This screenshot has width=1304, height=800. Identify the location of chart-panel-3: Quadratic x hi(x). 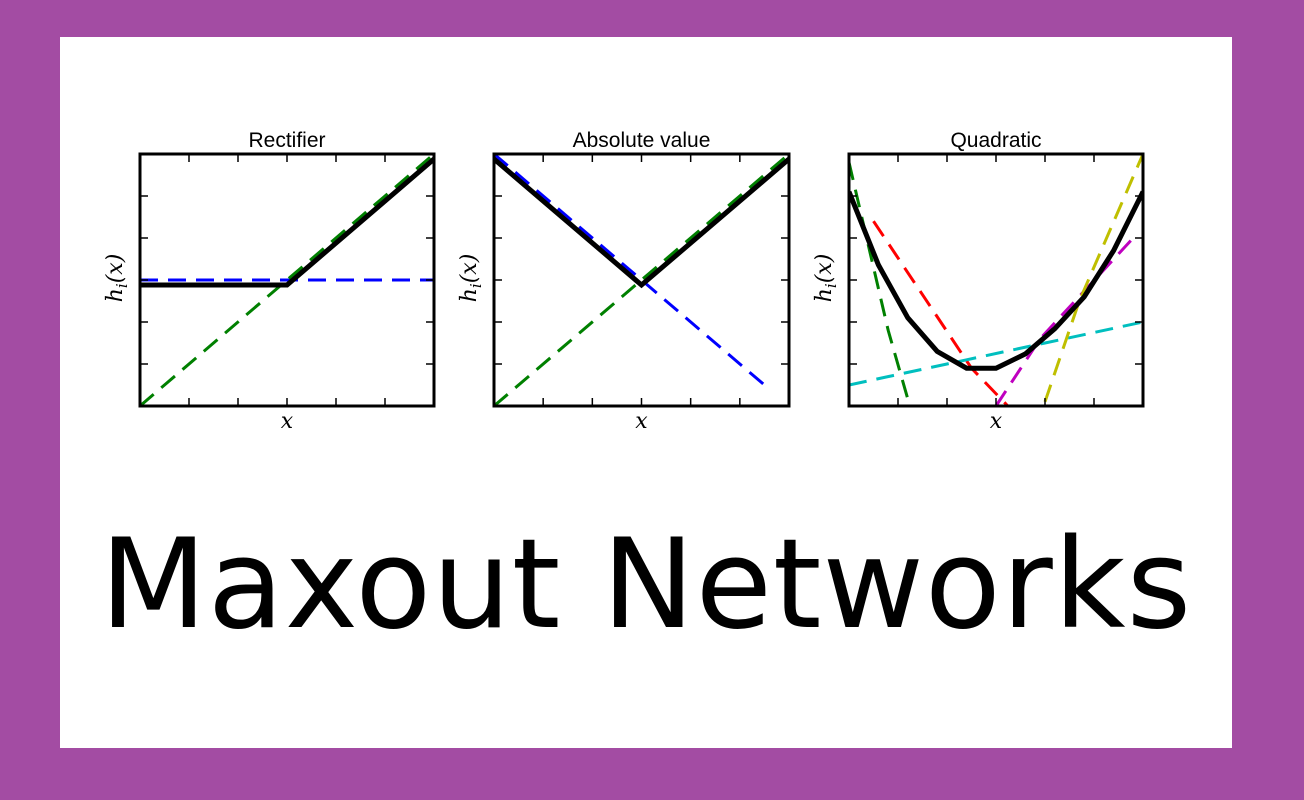
(978, 281).